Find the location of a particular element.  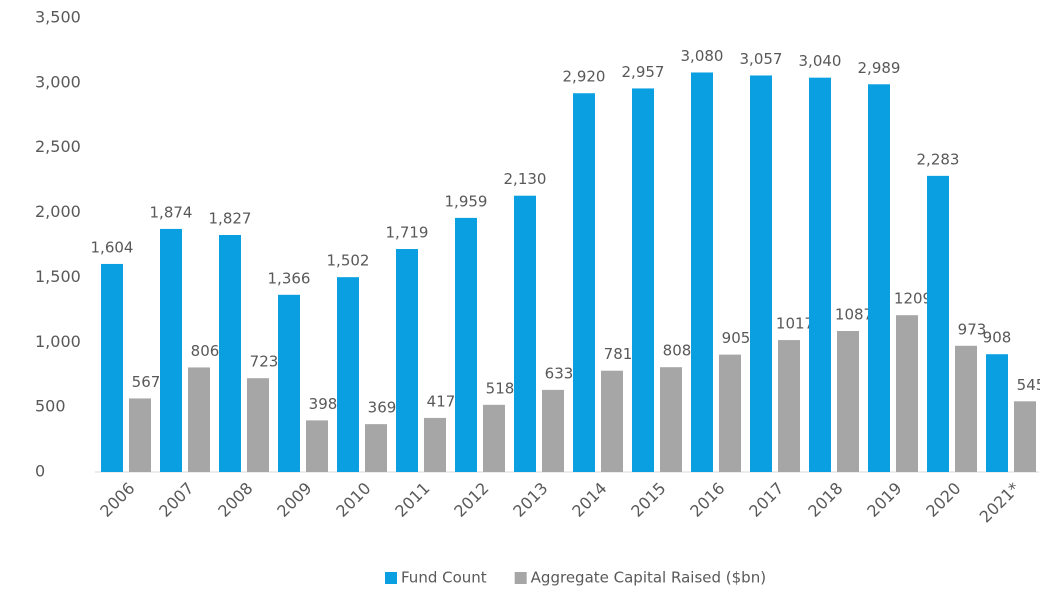

x-tick-label: 2007 is located at coordinates (176, 500).